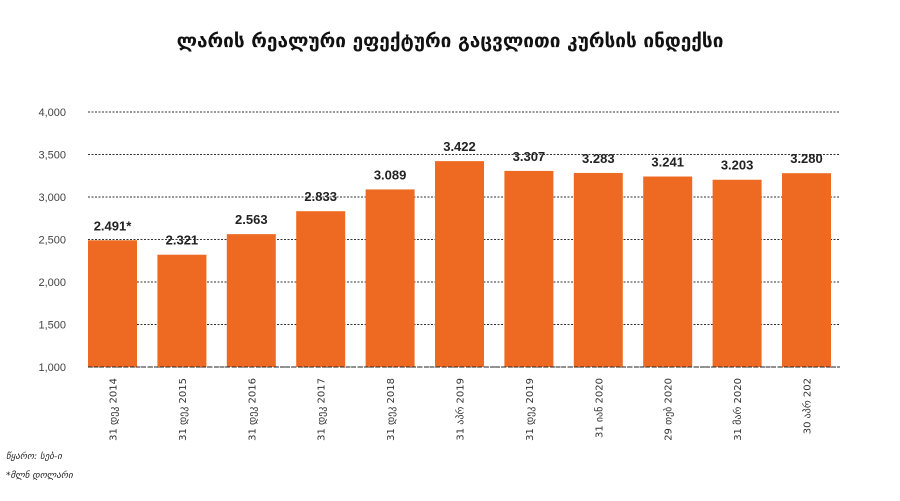  What do you see at coordinates (52, 241) in the screenshot?
I see `y-tick-label: 2,500` at bounding box center [52, 241].